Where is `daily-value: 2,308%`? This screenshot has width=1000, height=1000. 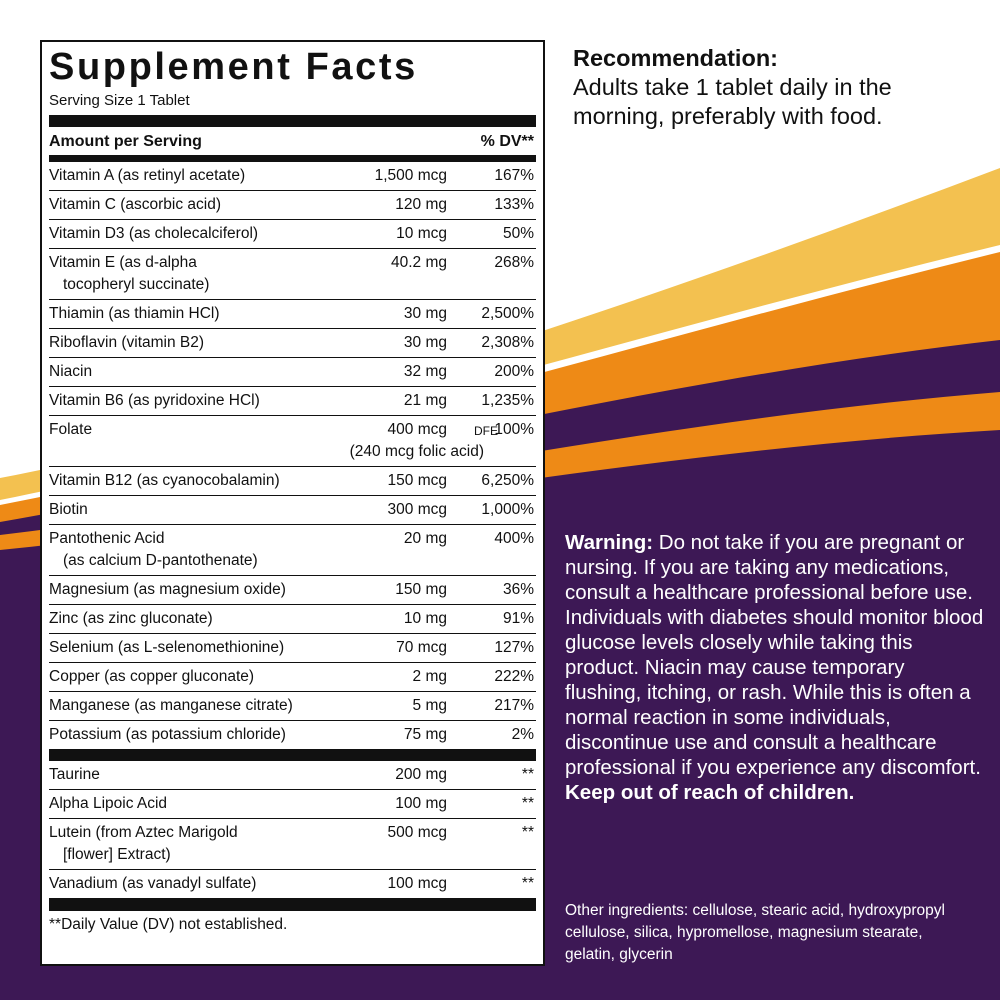
daily-value: 2,308% is located at coordinates (507, 342).